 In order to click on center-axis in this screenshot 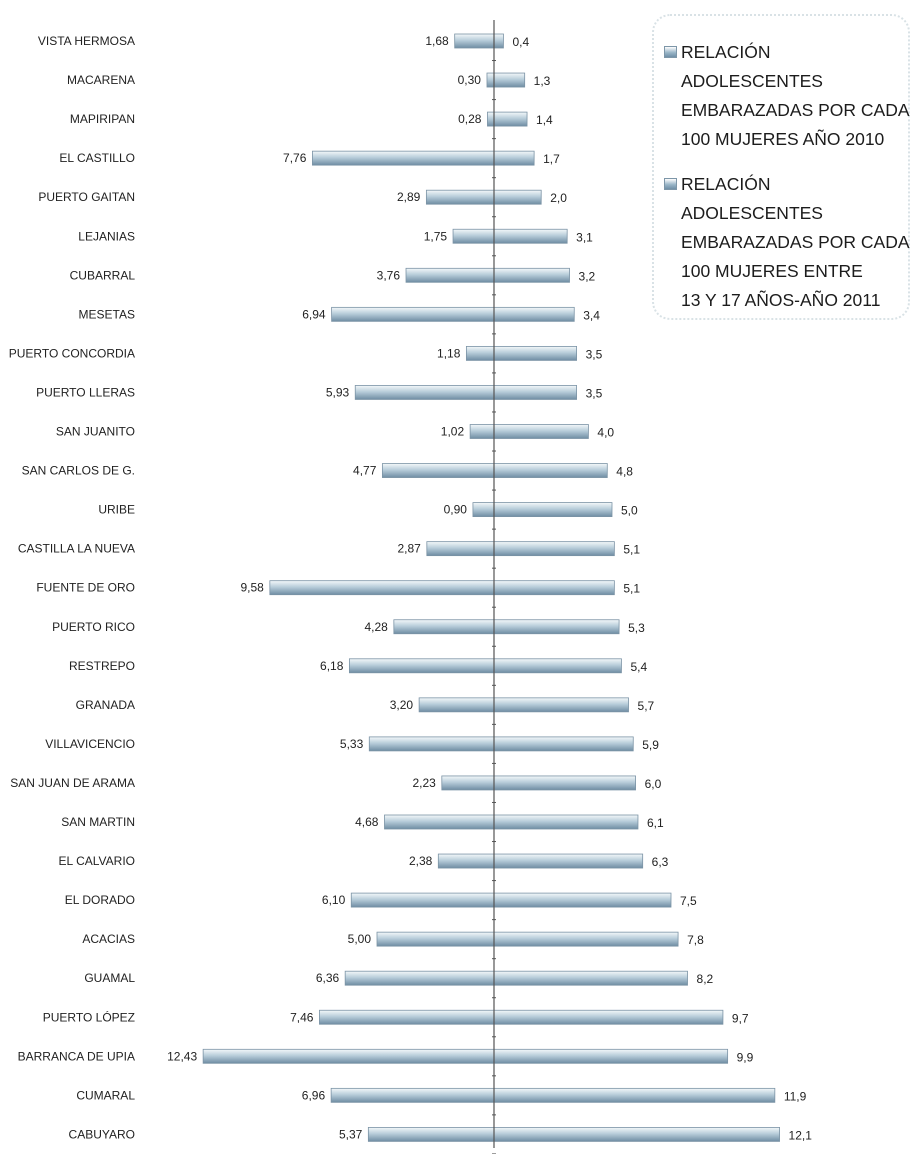, I will do `click(494, 587)`.